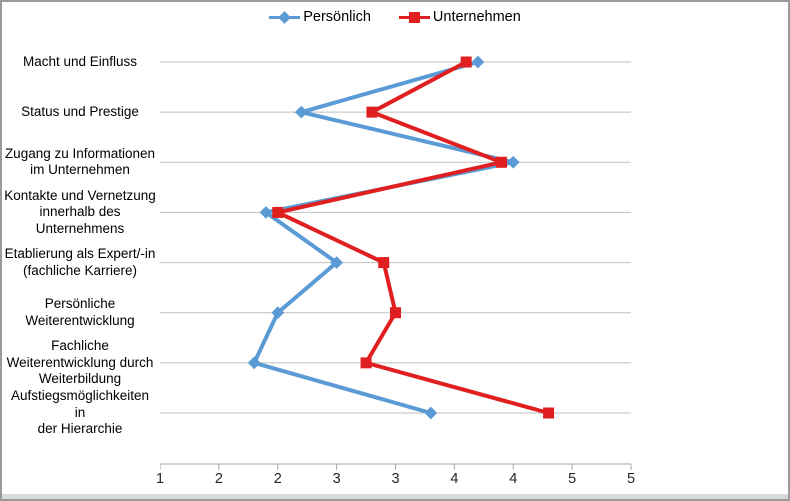  What do you see at coordinates (80, 412) in the screenshot?
I see `category-label: Aufstiegsmöglichkeiten in der Hierarchie` at bounding box center [80, 412].